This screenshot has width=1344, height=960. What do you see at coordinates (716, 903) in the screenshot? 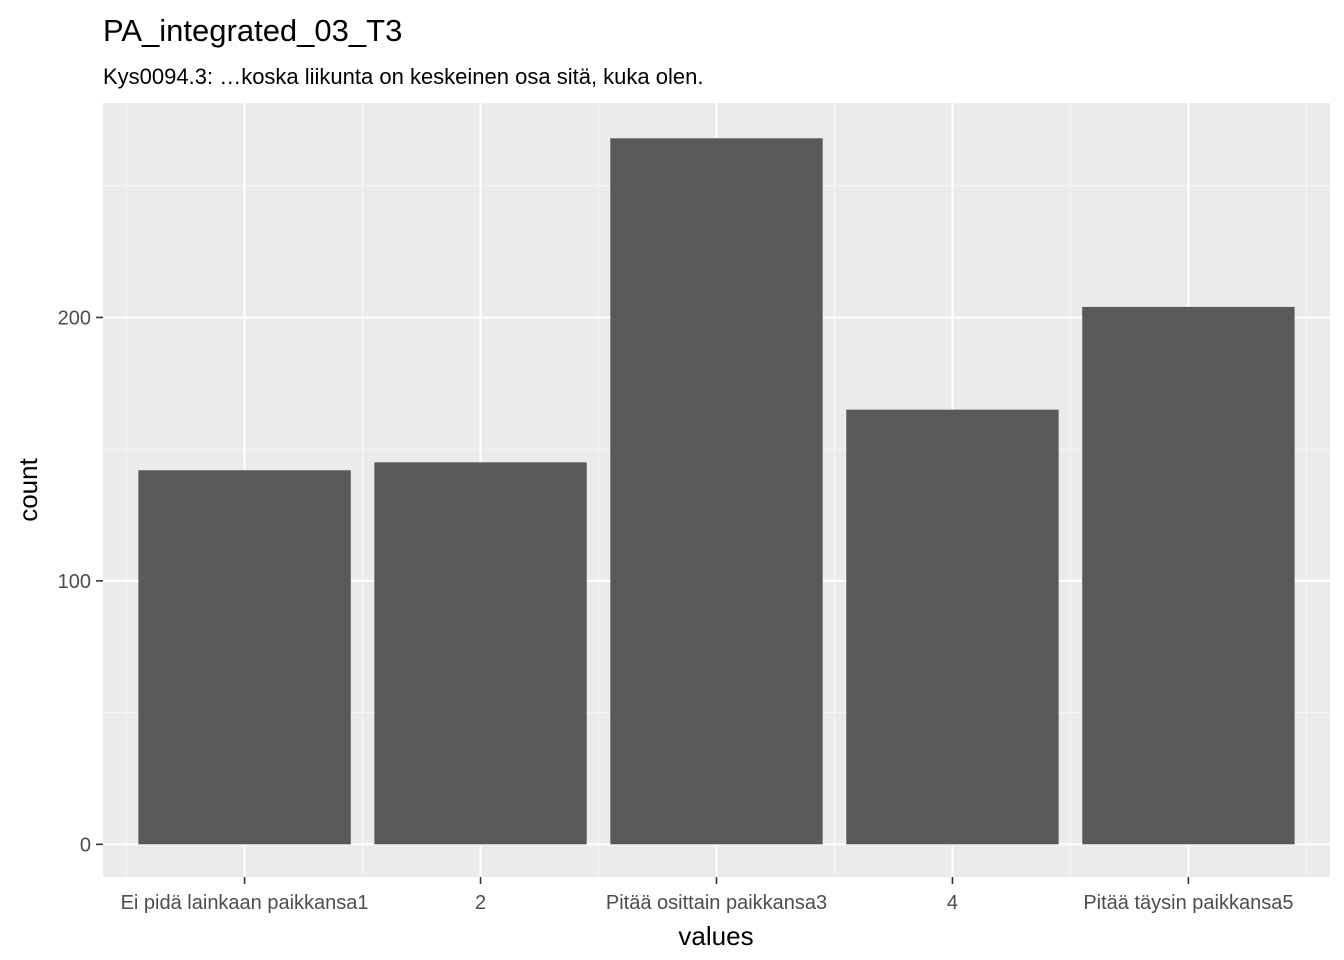
I see `x-tick-label: Pitää osittain paikkansa3` at bounding box center [716, 903].